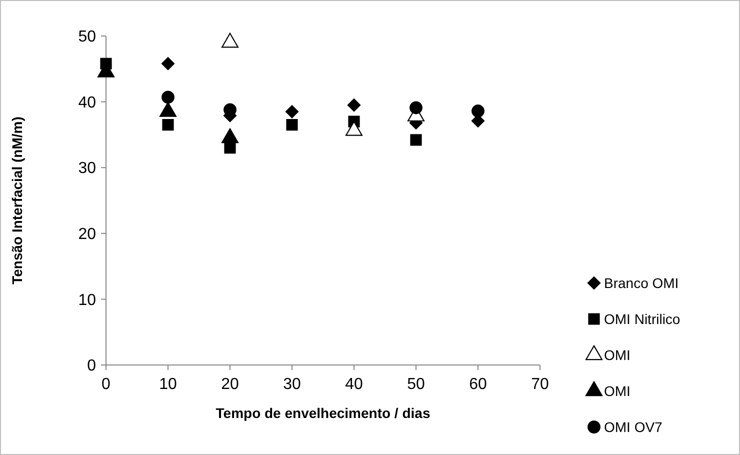 The height and width of the screenshot is (455, 740). What do you see at coordinates (106, 384) in the screenshot?
I see `x-tick-label: 0` at bounding box center [106, 384].